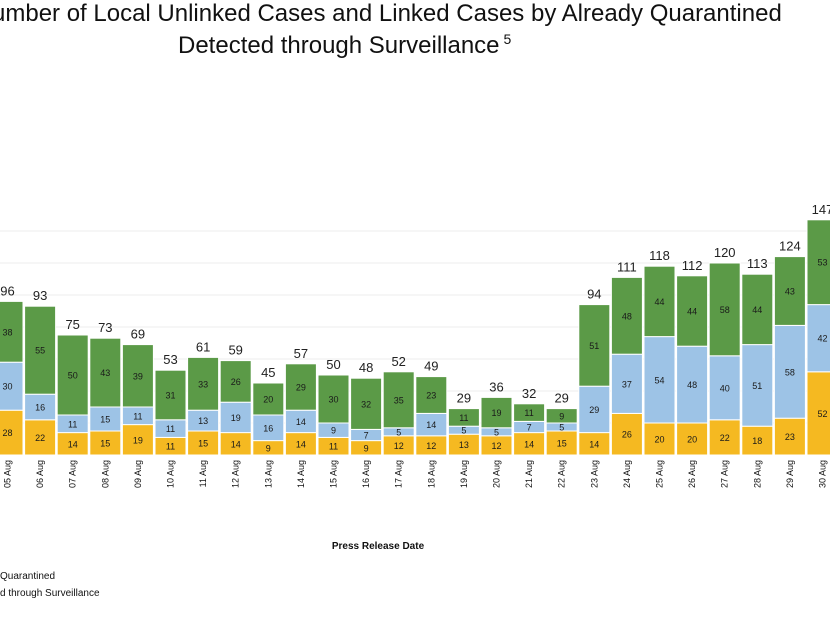  I want to click on bar-total-label: 112, so click(692, 265).